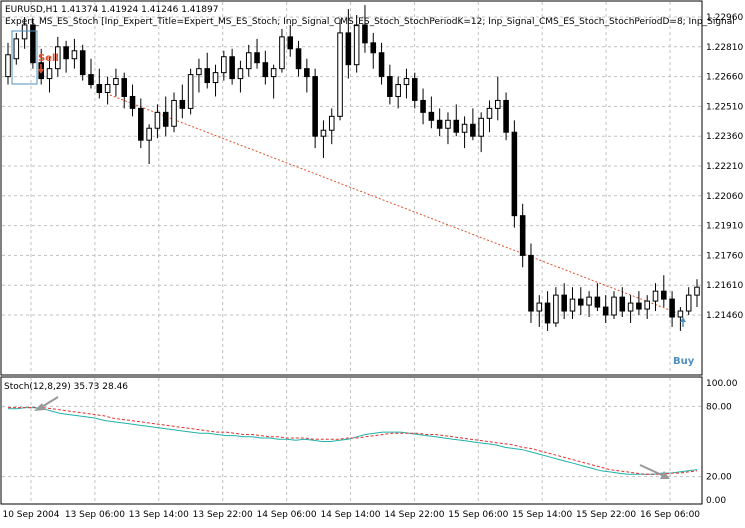 This screenshot has height=528, width=745. Describe the element at coordinates (353, 441) in the screenshot. I see `stoch-signal-line` at that location.